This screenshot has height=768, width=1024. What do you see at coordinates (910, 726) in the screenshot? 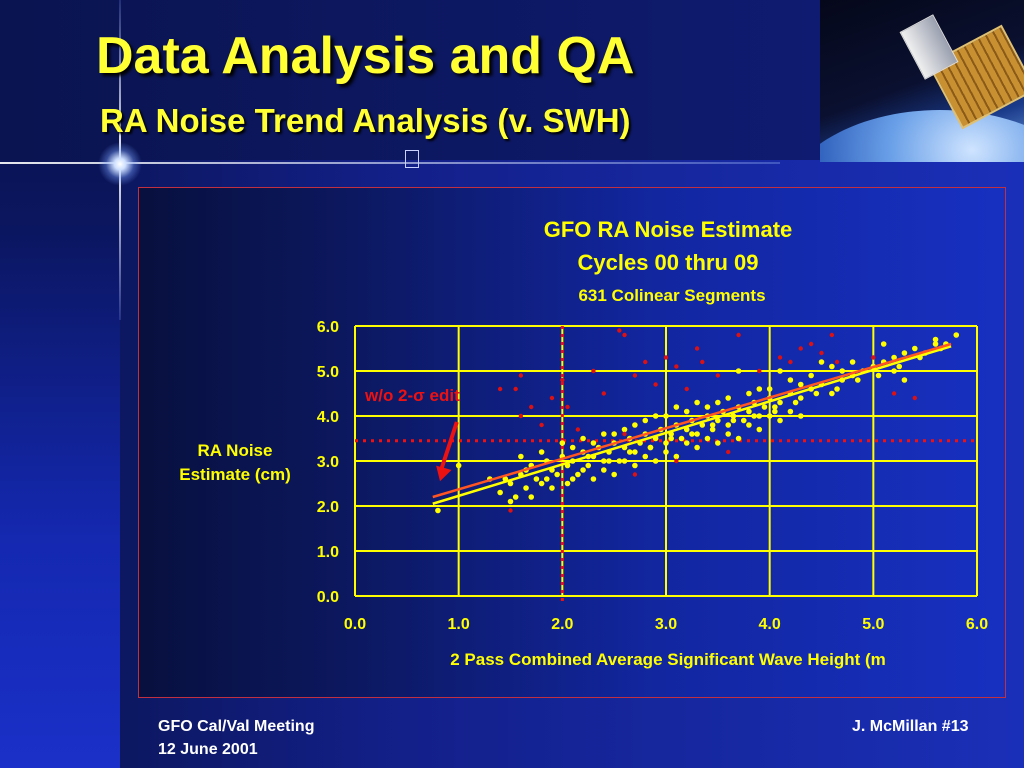
I see `footer-author: J. McMillan #13` at bounding box center [910, 726].